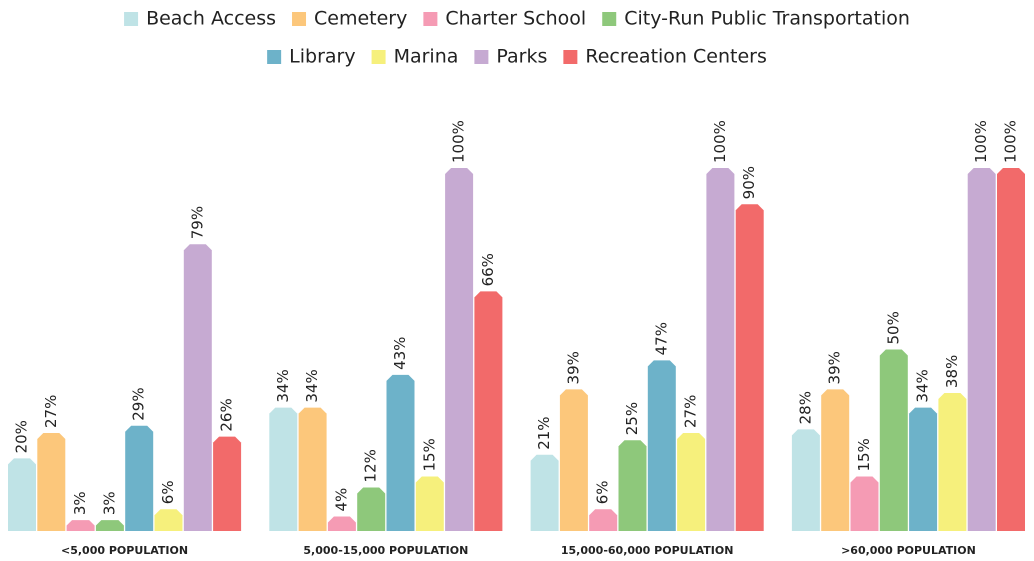  I want to click on x-tick-label: >60,000 POPULATION, so click(908, 550).